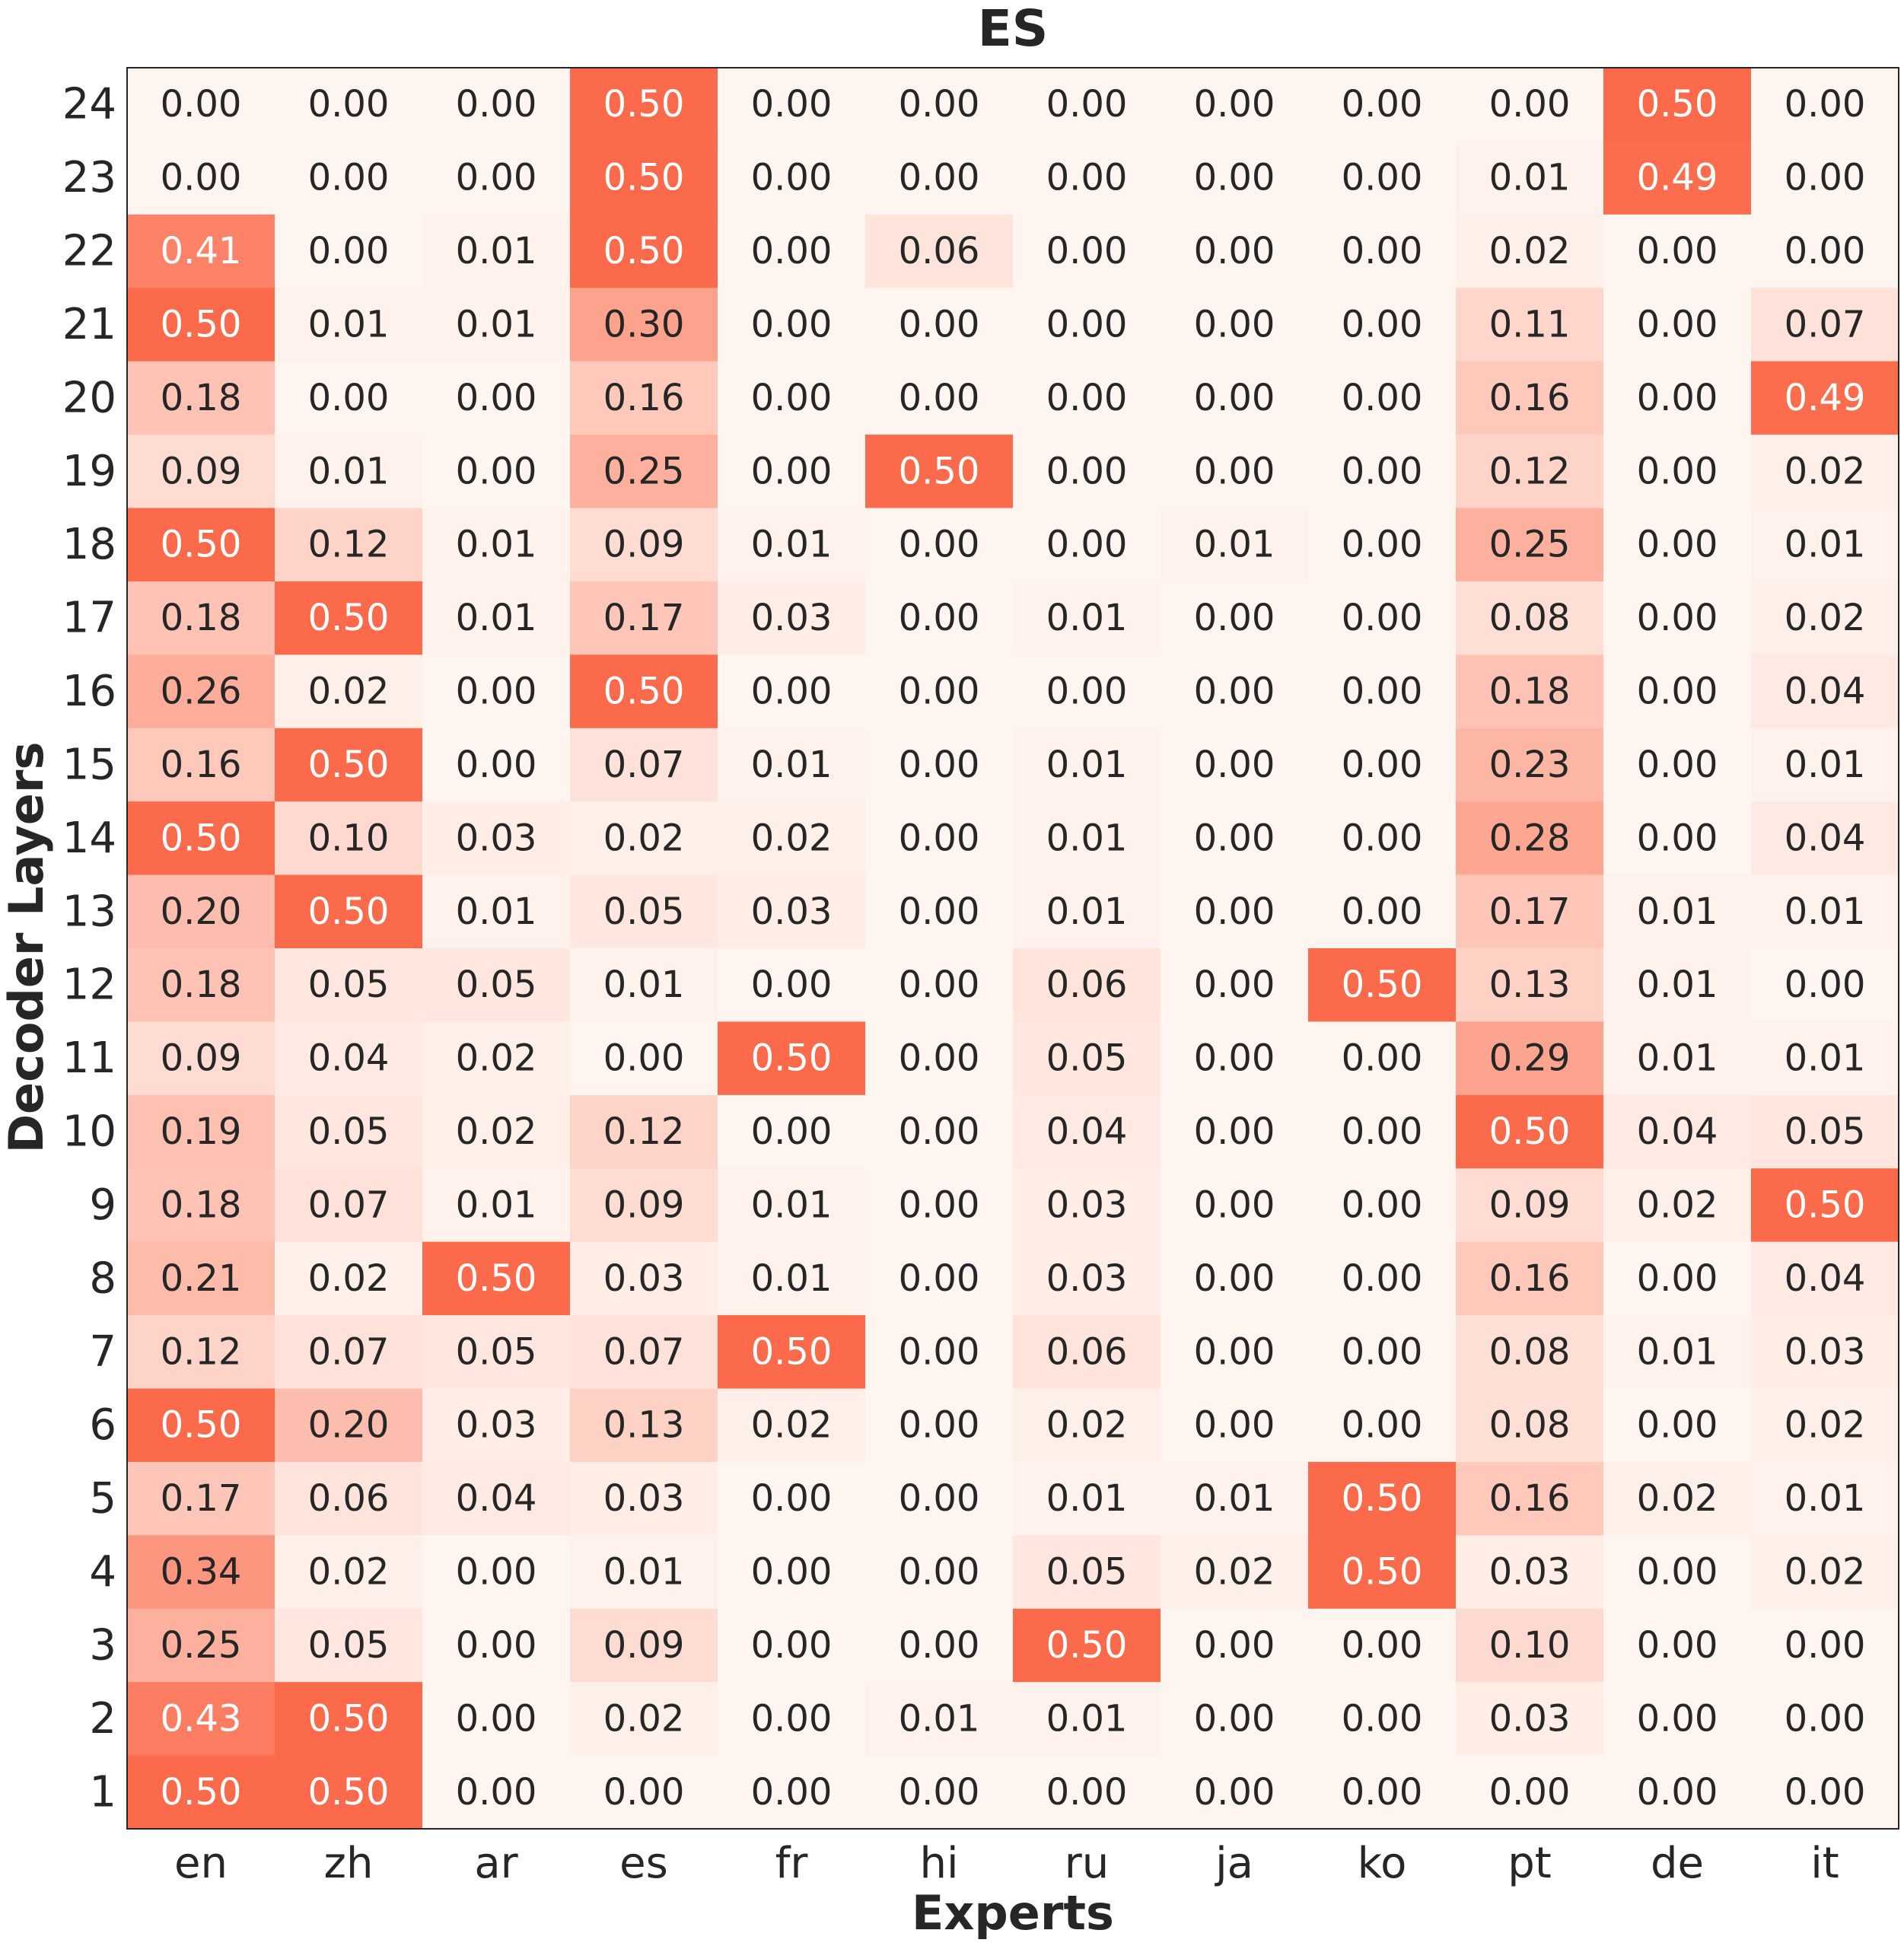 This screenshot has width=1904, height=1946. What do you see at coordinates (349, 325) in the screenshot?
I see `heatmap-cell-21-zh` at bounding box center [349, 325].